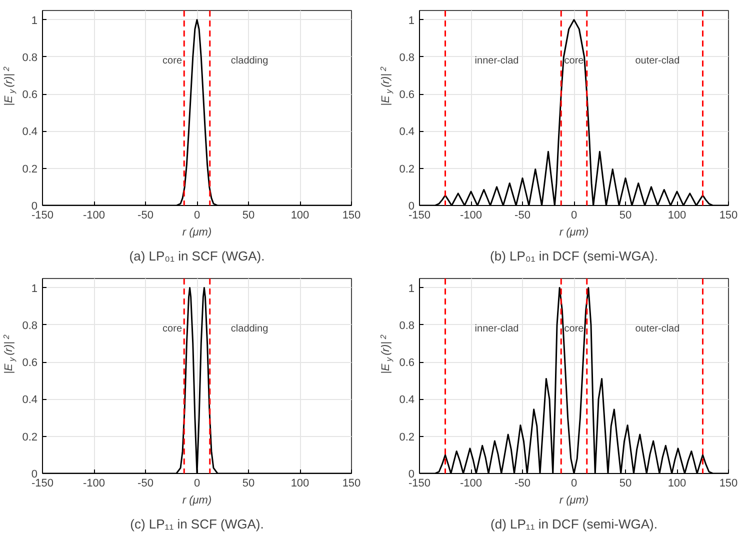 The height and width of the screenshot is (541, 755). I want to click on text: (b) LP₀₁ in DCF (semi-WGA)., so click(574, 256).